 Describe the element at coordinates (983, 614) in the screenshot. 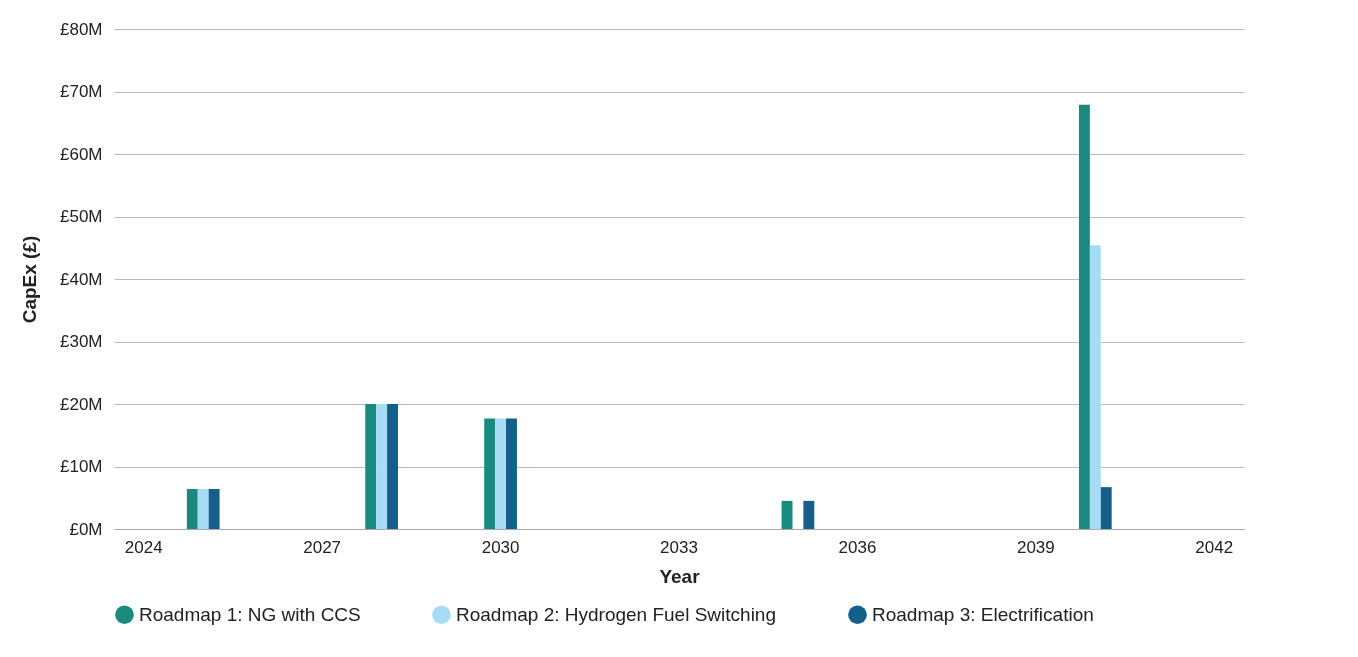

I see `legend-label: Roadmap 3: Electrification` at that location.